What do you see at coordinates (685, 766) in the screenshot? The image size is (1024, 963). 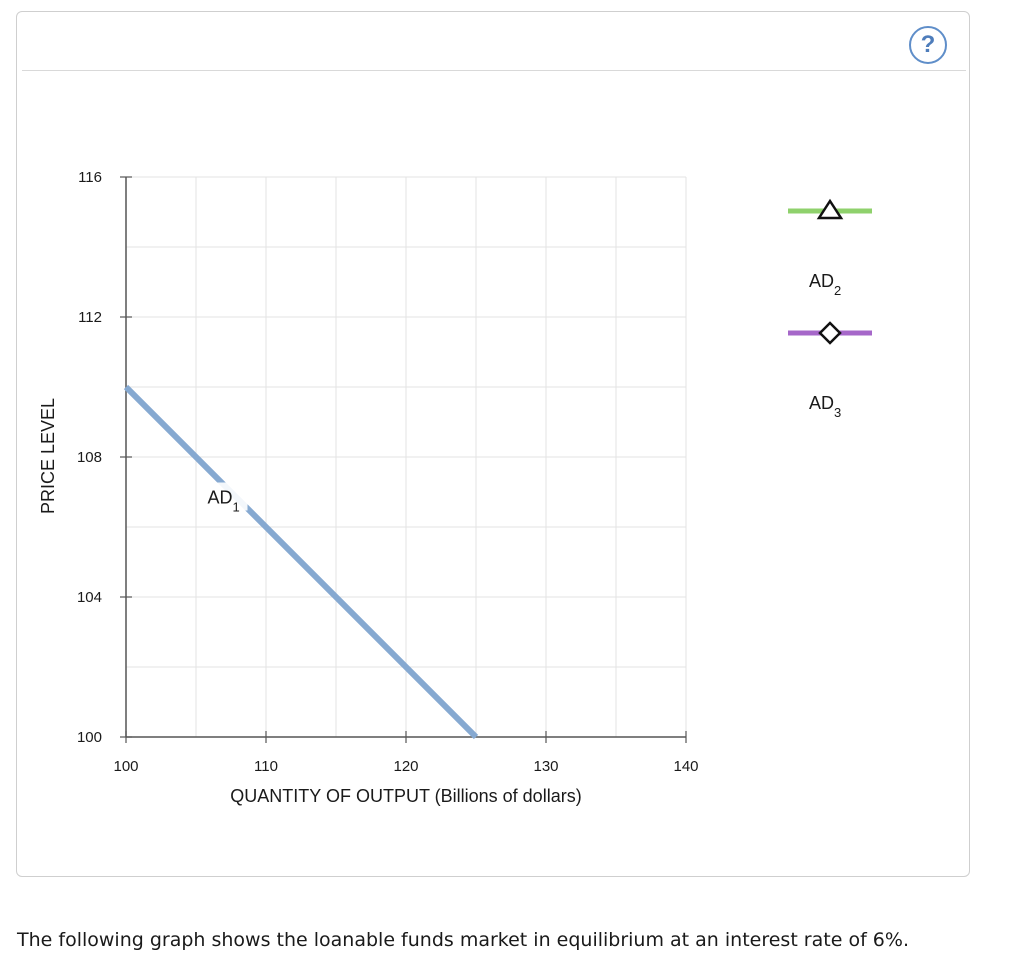 I see `x-tick-label: 140` at bounding box center [685, 766].